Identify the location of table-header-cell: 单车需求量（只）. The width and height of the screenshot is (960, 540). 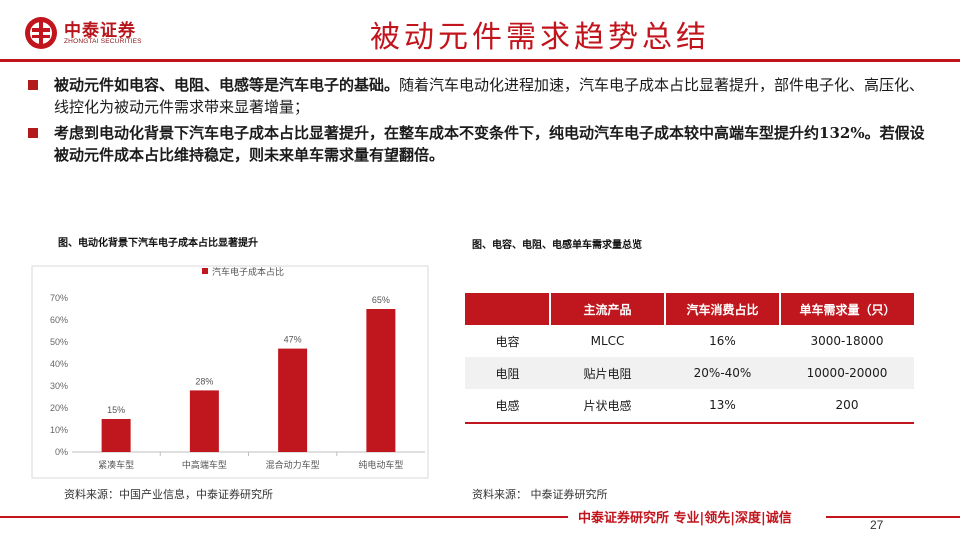
(847, 309).